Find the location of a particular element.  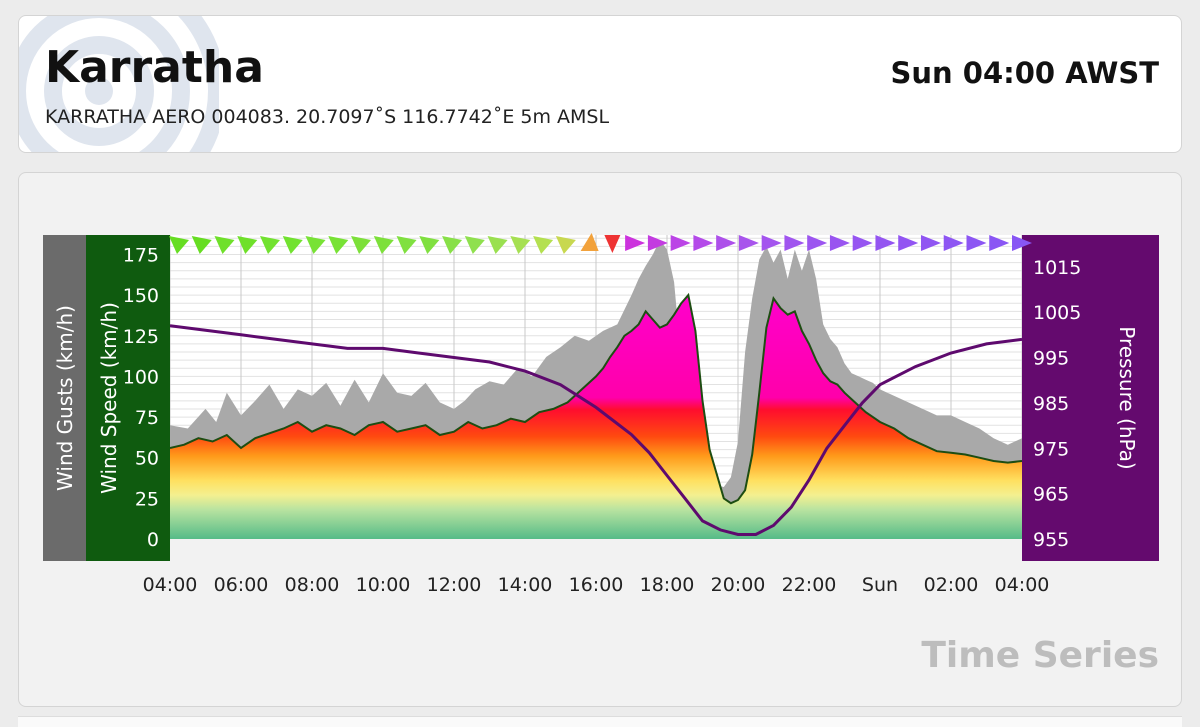

right-axis-tick-label: 985 is located at coordinates (1051, 404).